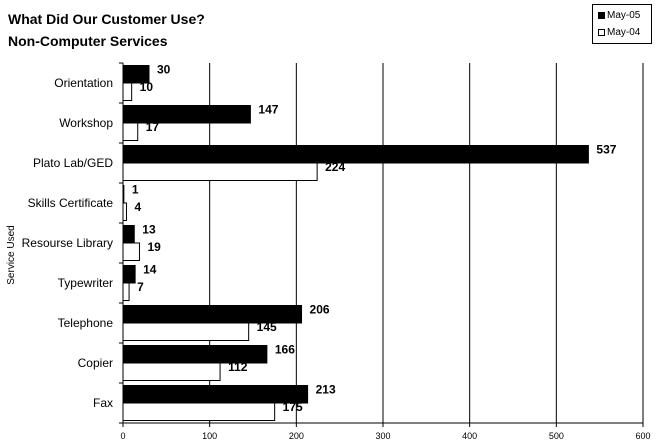 The image size is (657, 446). What do you see at coordinates (147, 87) in the screenshot?
I see `data-label-may-04-orientation: 10` at bounding box center [147, 87].